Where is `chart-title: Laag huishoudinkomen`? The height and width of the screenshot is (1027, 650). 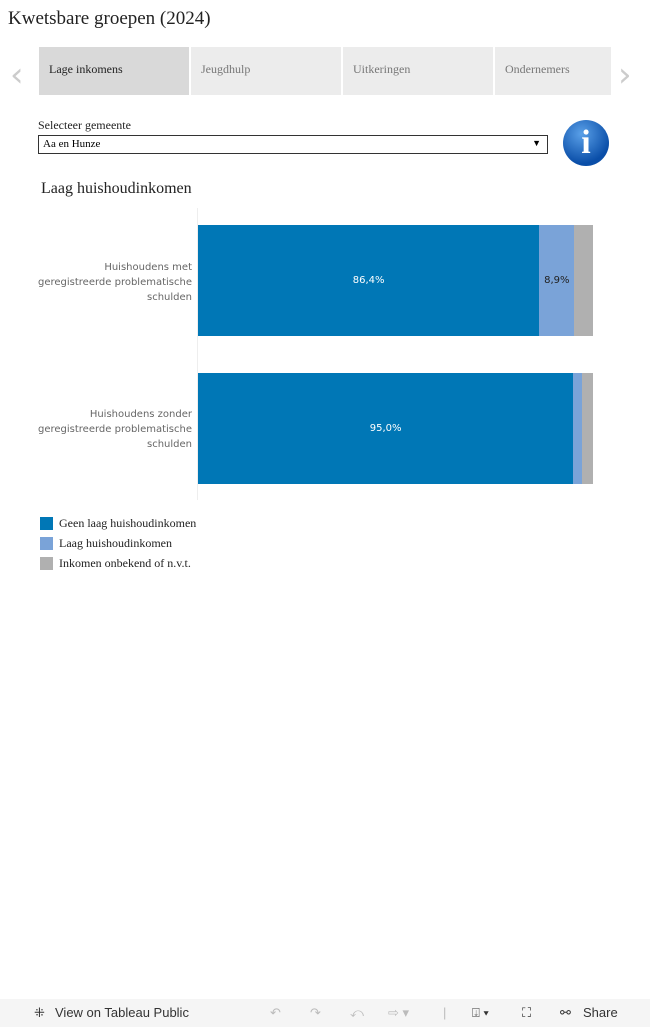
chart-title: Laag huishoudinkomen is located at coordinates (116, 188).